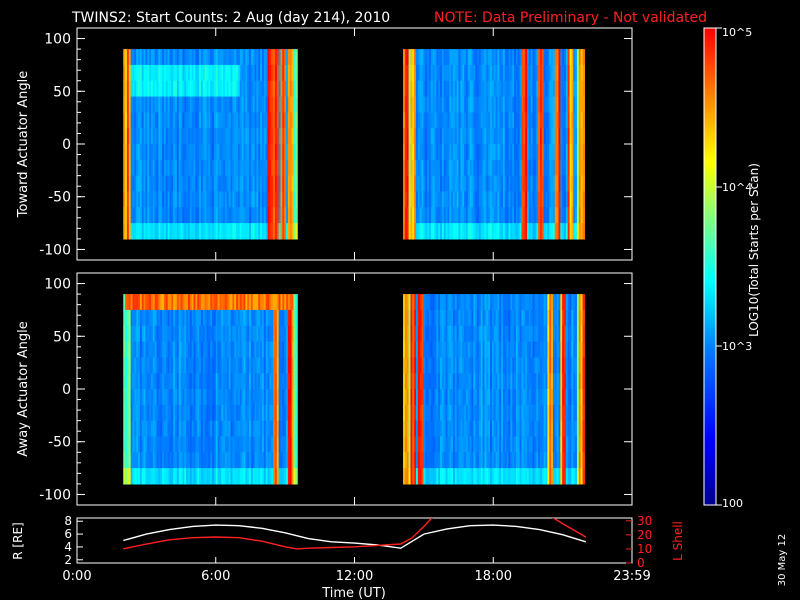 This screenshot has height=600, width=800. I want to click on right-y-tick-label: 10, so click(644, 549).